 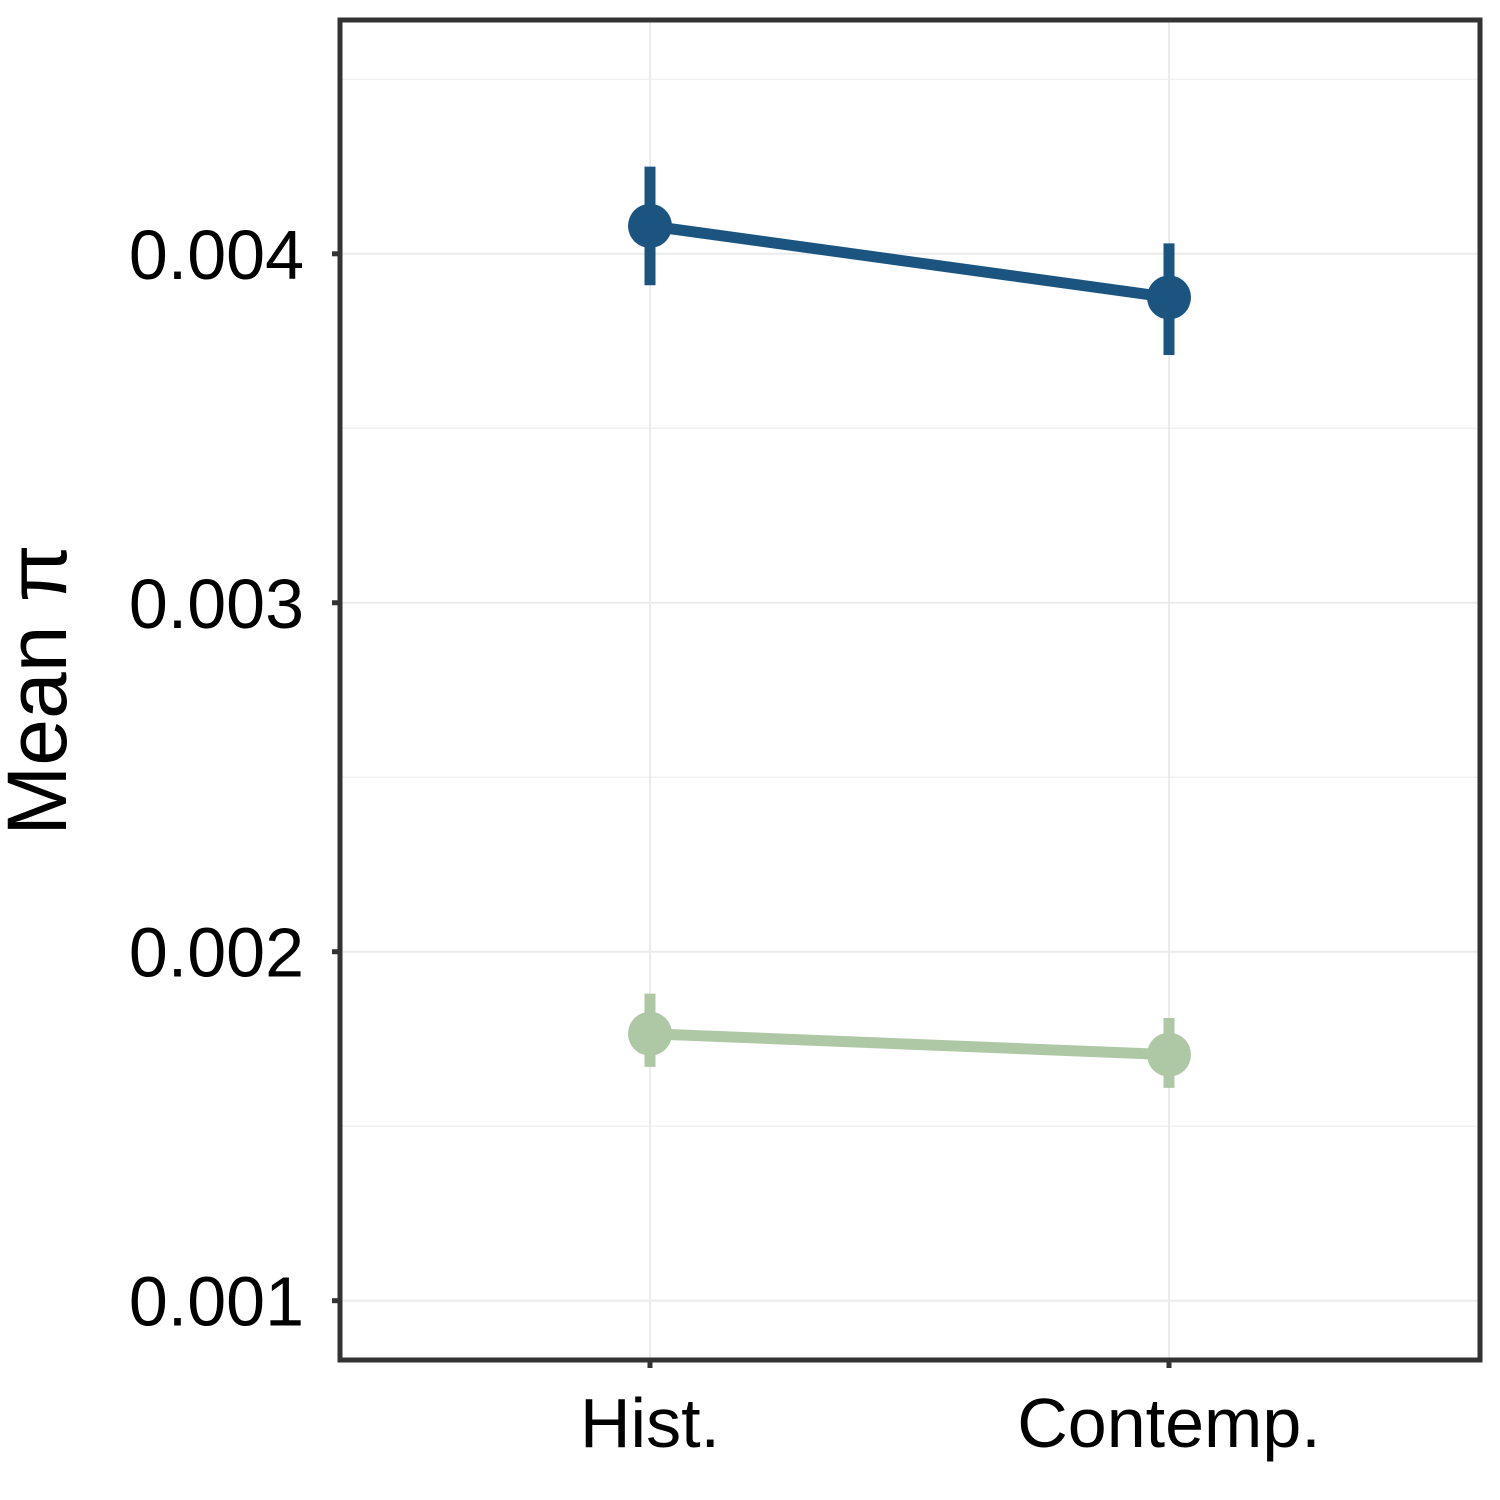 What do you see at coordinates (1168, 1423) in the screenshot?
I see `x-tick-label: Contemp.` at bounding box center [1168, 1423].